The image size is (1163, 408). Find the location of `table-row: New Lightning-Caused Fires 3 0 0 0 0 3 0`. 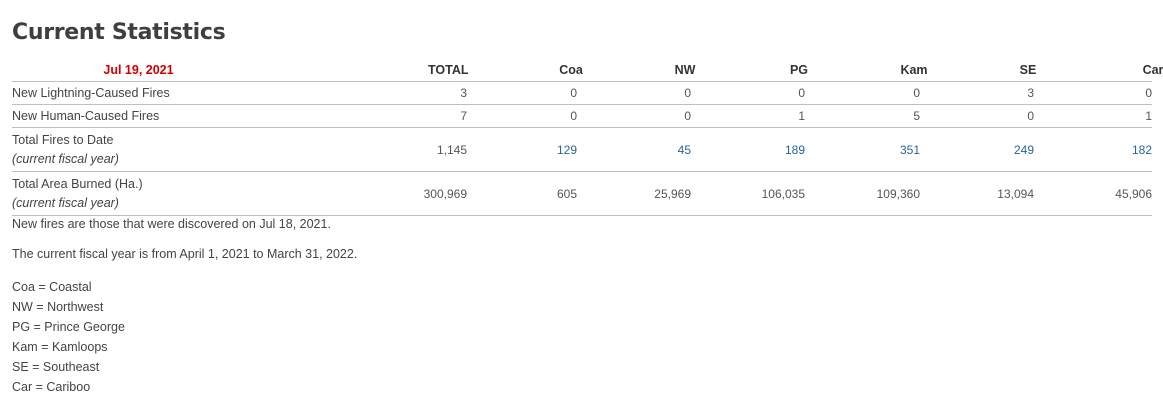

table-row: New Lightning-Caused Fires 3 0 0 0 0 3 0 is located at coordinates (582, 93).